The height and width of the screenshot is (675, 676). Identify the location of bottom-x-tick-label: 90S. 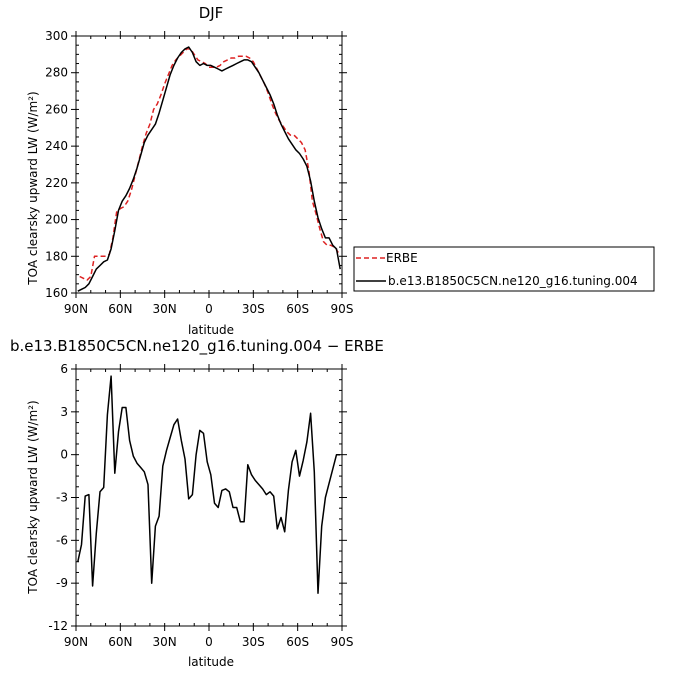
(342, 642).